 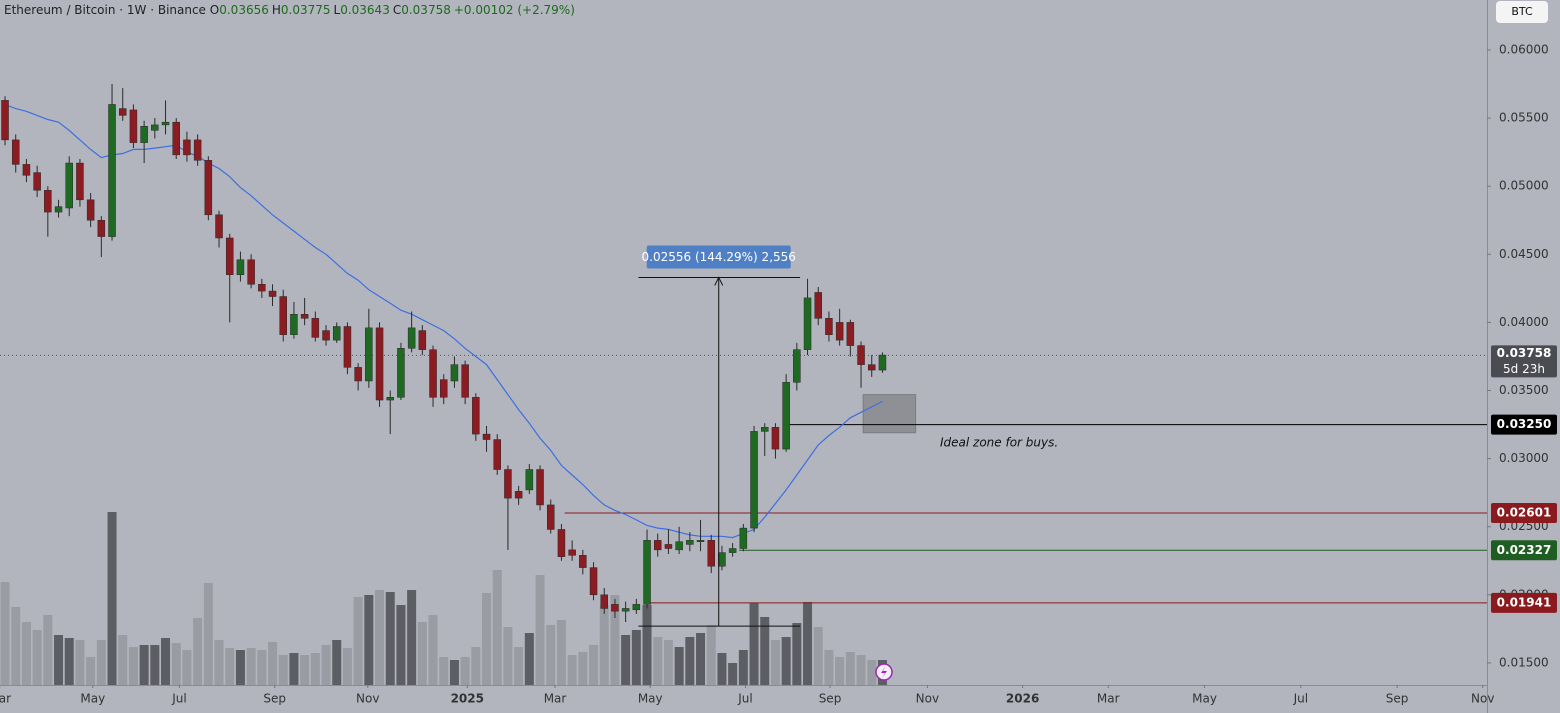 What do you see at coordinates (305, 10) in the screenshot?
I see `ohlc-value: 0.03775` at bounding box center [305, 10].